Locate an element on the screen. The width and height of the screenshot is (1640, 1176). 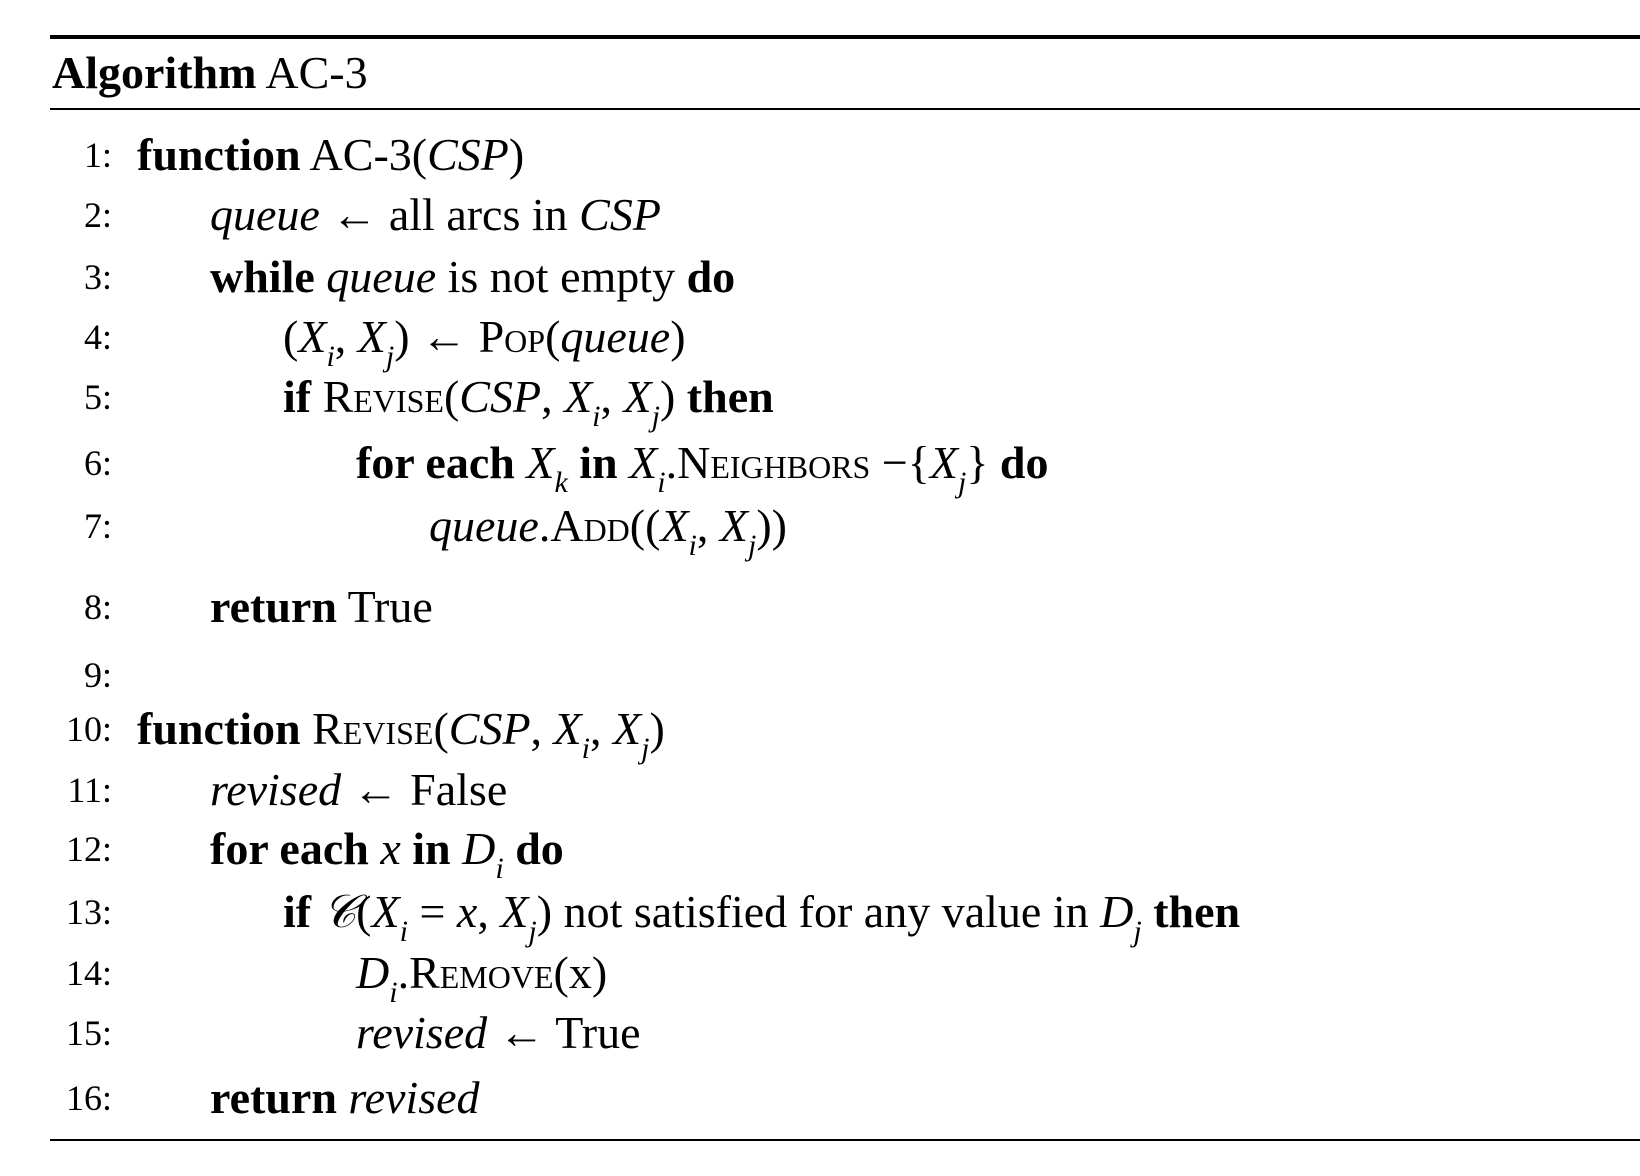
line-code: revised ← True is located at coordinates (498, 1033).